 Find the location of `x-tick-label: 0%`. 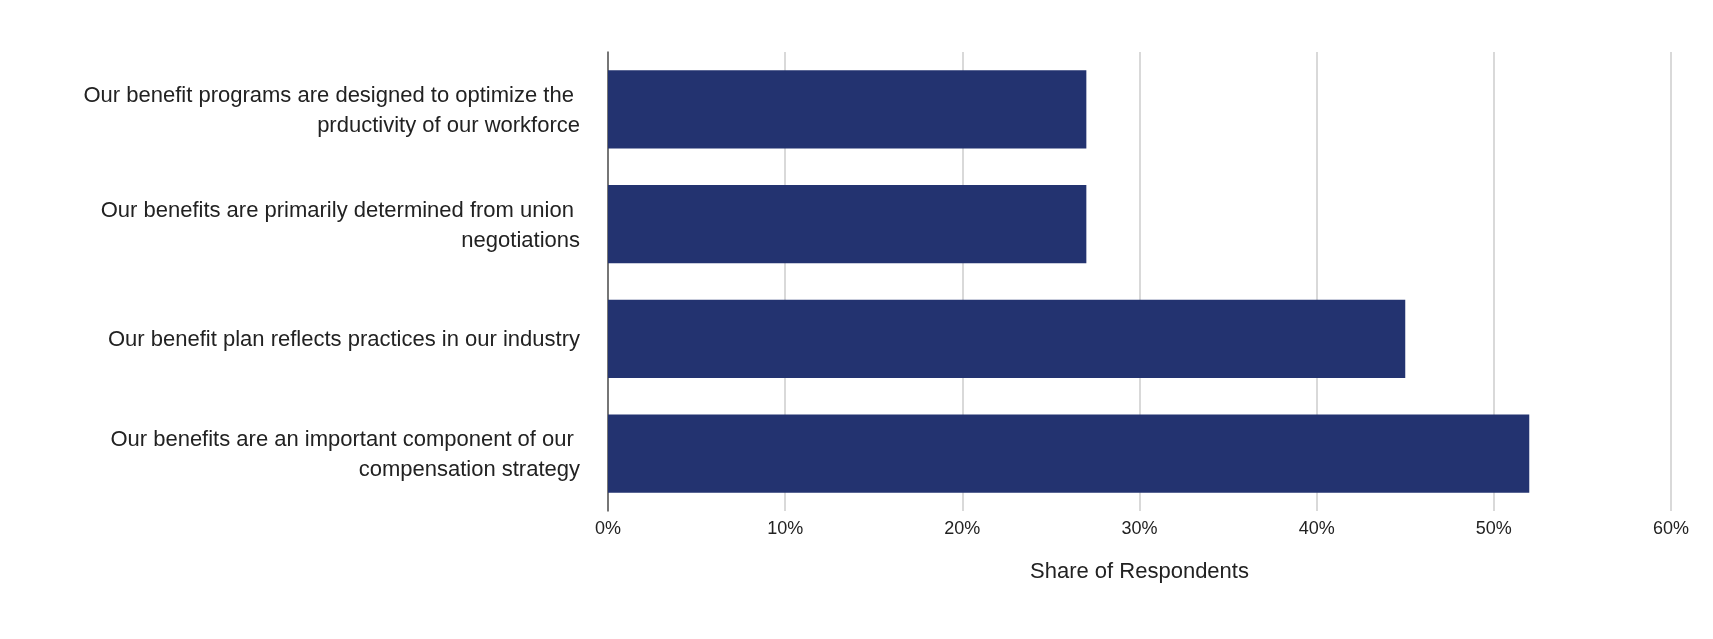

x-tick-label: 0% is located at coordinates (608, 528).